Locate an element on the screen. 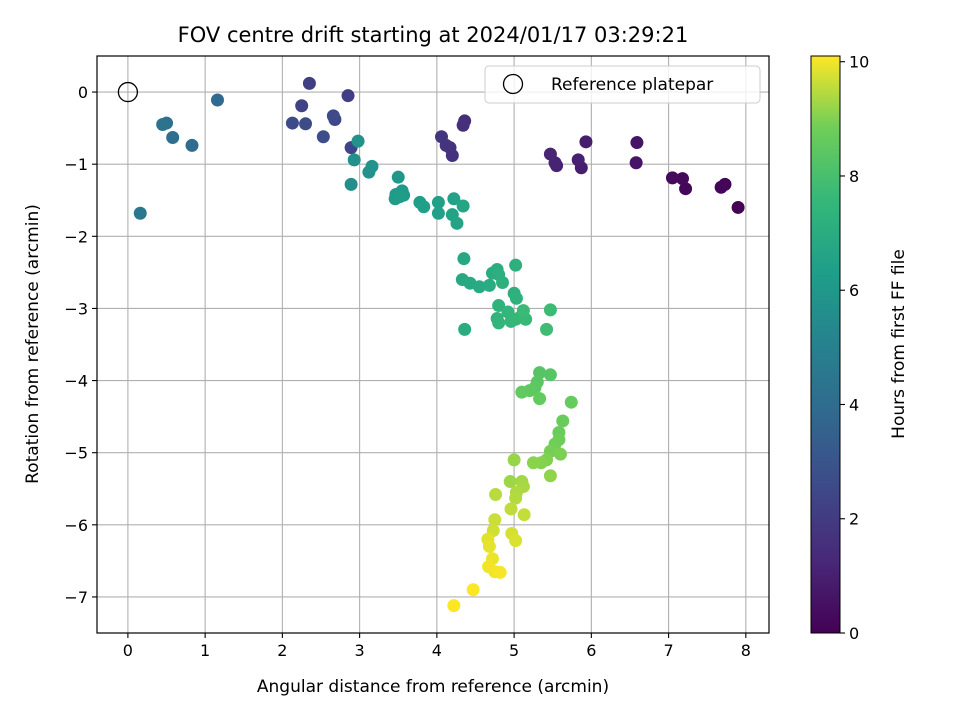 Image resolution: width=960 pixels, height=720 pixels. legend: Reference platepar is located at coordinates (622, 84).